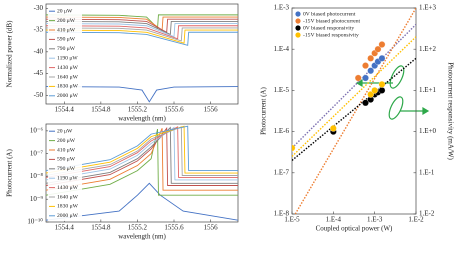 The width and height of the screenshot is (474, 253). Describe the element at coordinates (39, 30) in the screenshot. I see `y-tick-label: -35` at that location.